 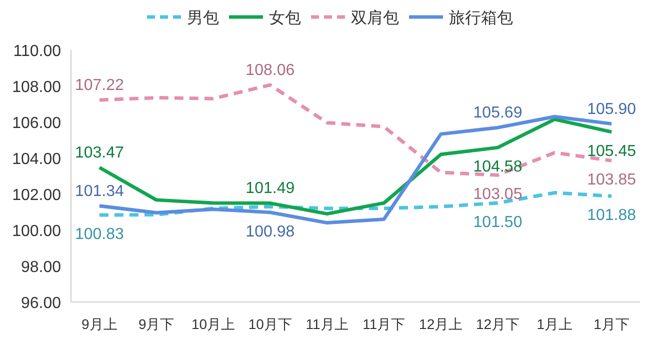 I want to click on y-tick-label: 108.00, so click(x=37, y=87).